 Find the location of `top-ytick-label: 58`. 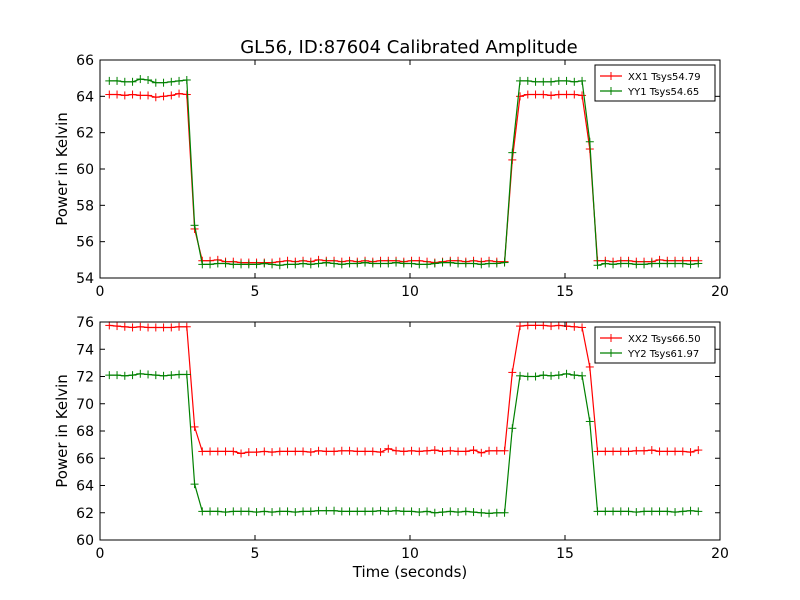

top-ytick-label: 58 is located at coordinates (85, 206).